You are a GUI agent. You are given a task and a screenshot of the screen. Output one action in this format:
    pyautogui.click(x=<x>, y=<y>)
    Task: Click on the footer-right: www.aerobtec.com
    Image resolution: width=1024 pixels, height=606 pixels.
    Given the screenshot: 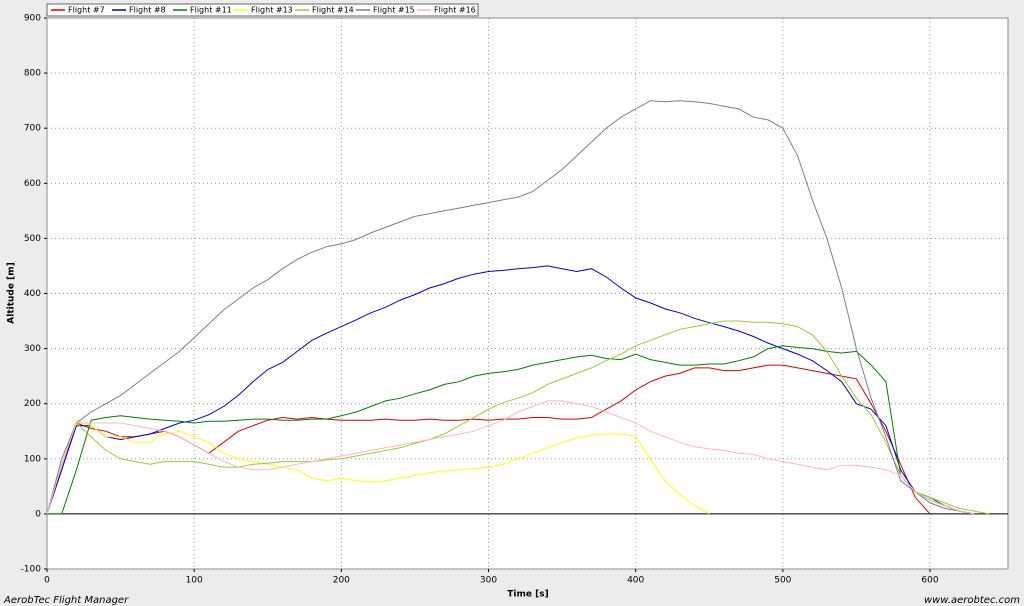 What is the action you would take?
    pyautogui.click(x=972, y=600)
    